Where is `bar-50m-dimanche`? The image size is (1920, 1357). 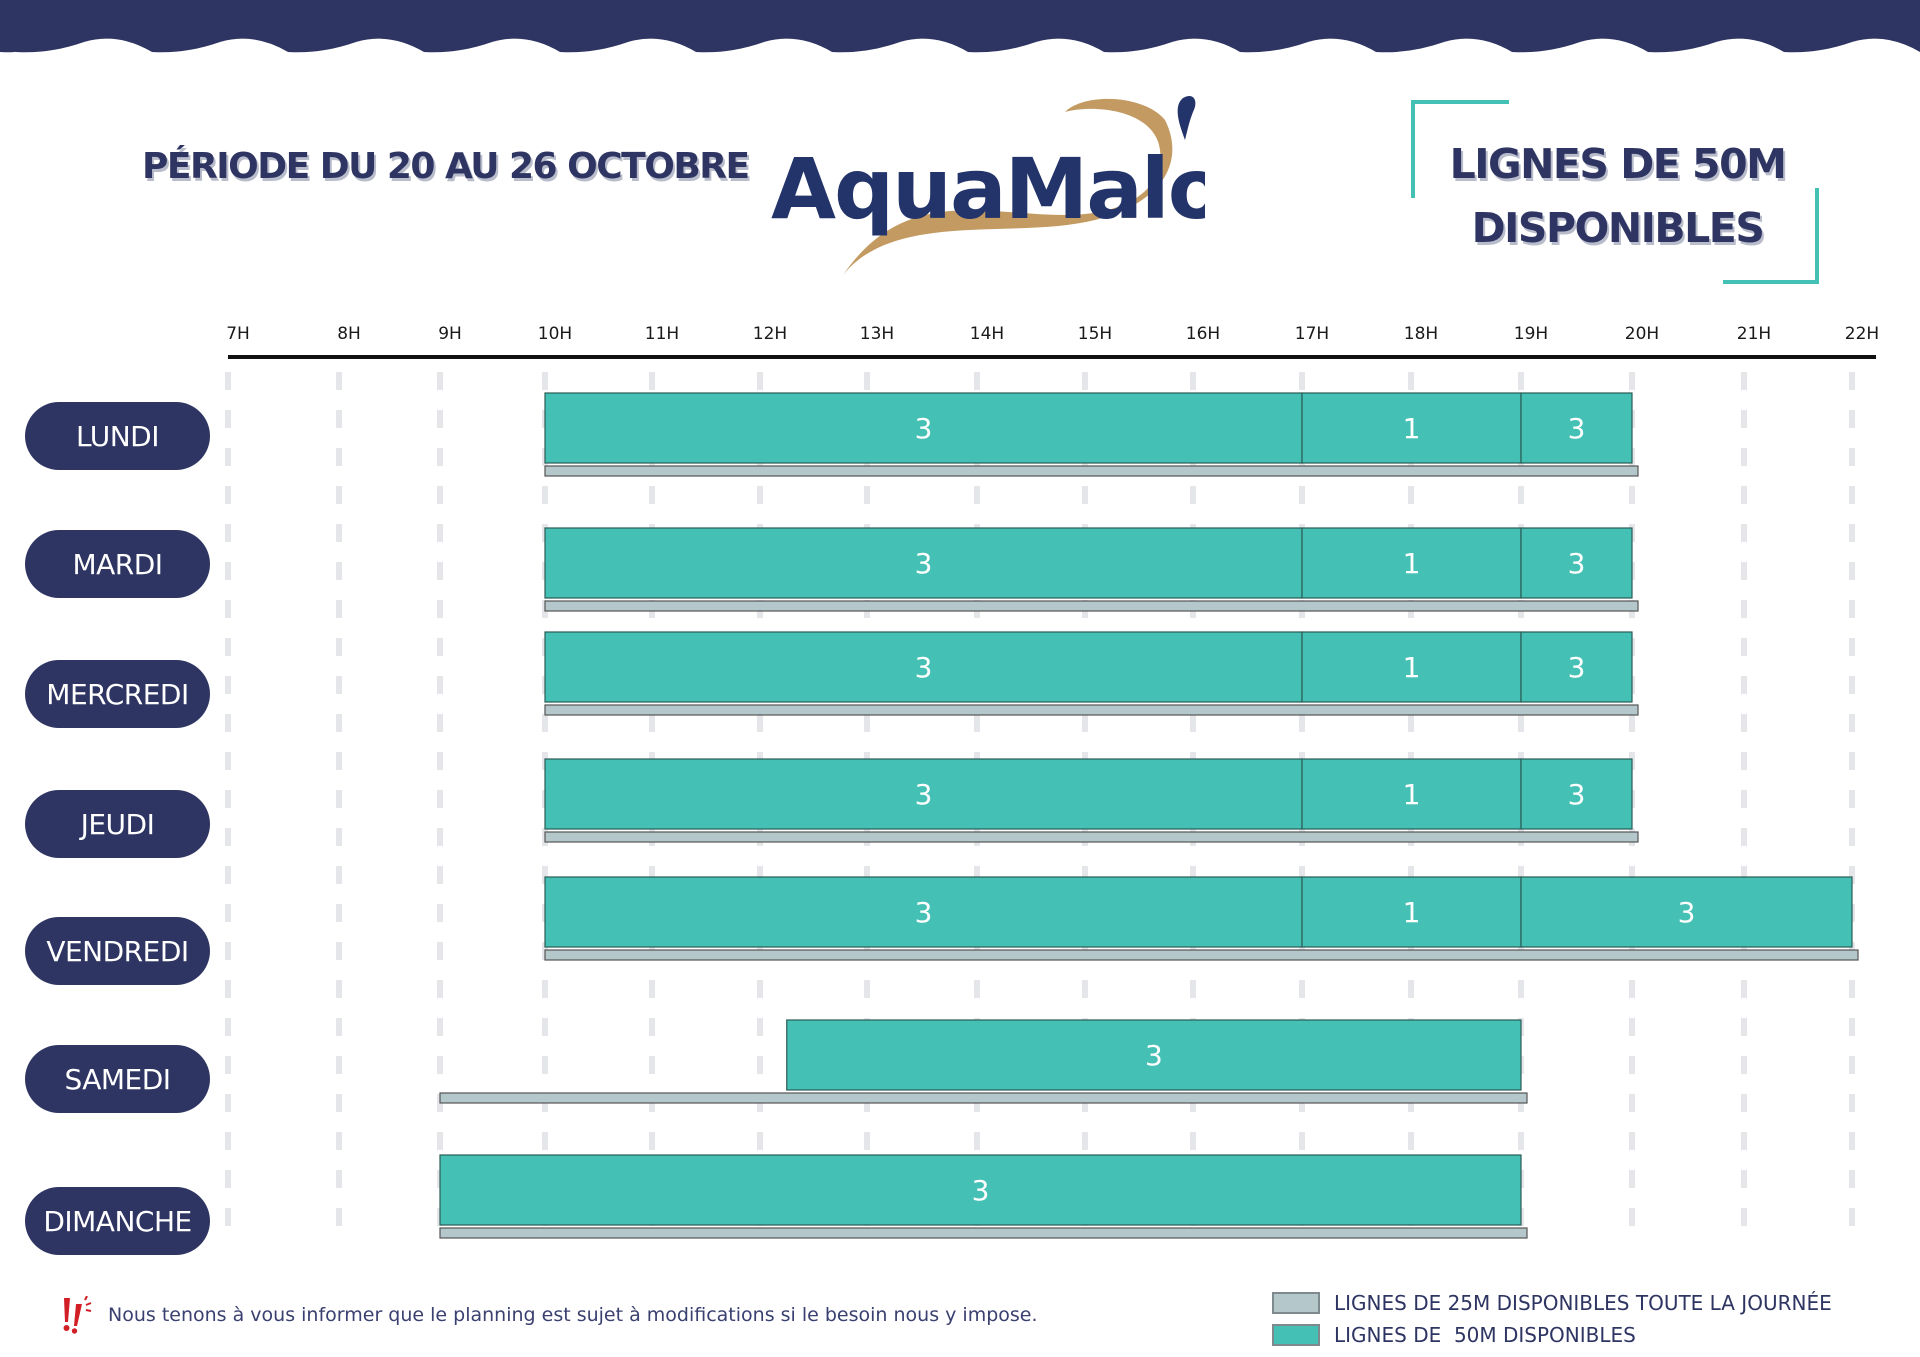 bar-50m-dimanche is located at coordinates (980, 1190).